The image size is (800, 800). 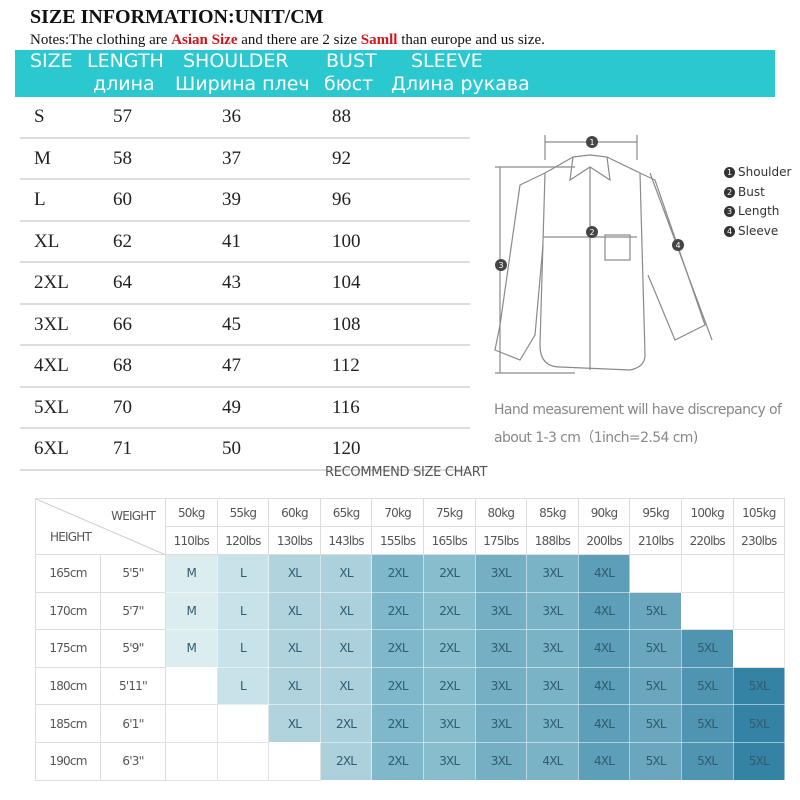 I want to click on size-row: 2XL 64 43 104, so click(x=245, y=284).